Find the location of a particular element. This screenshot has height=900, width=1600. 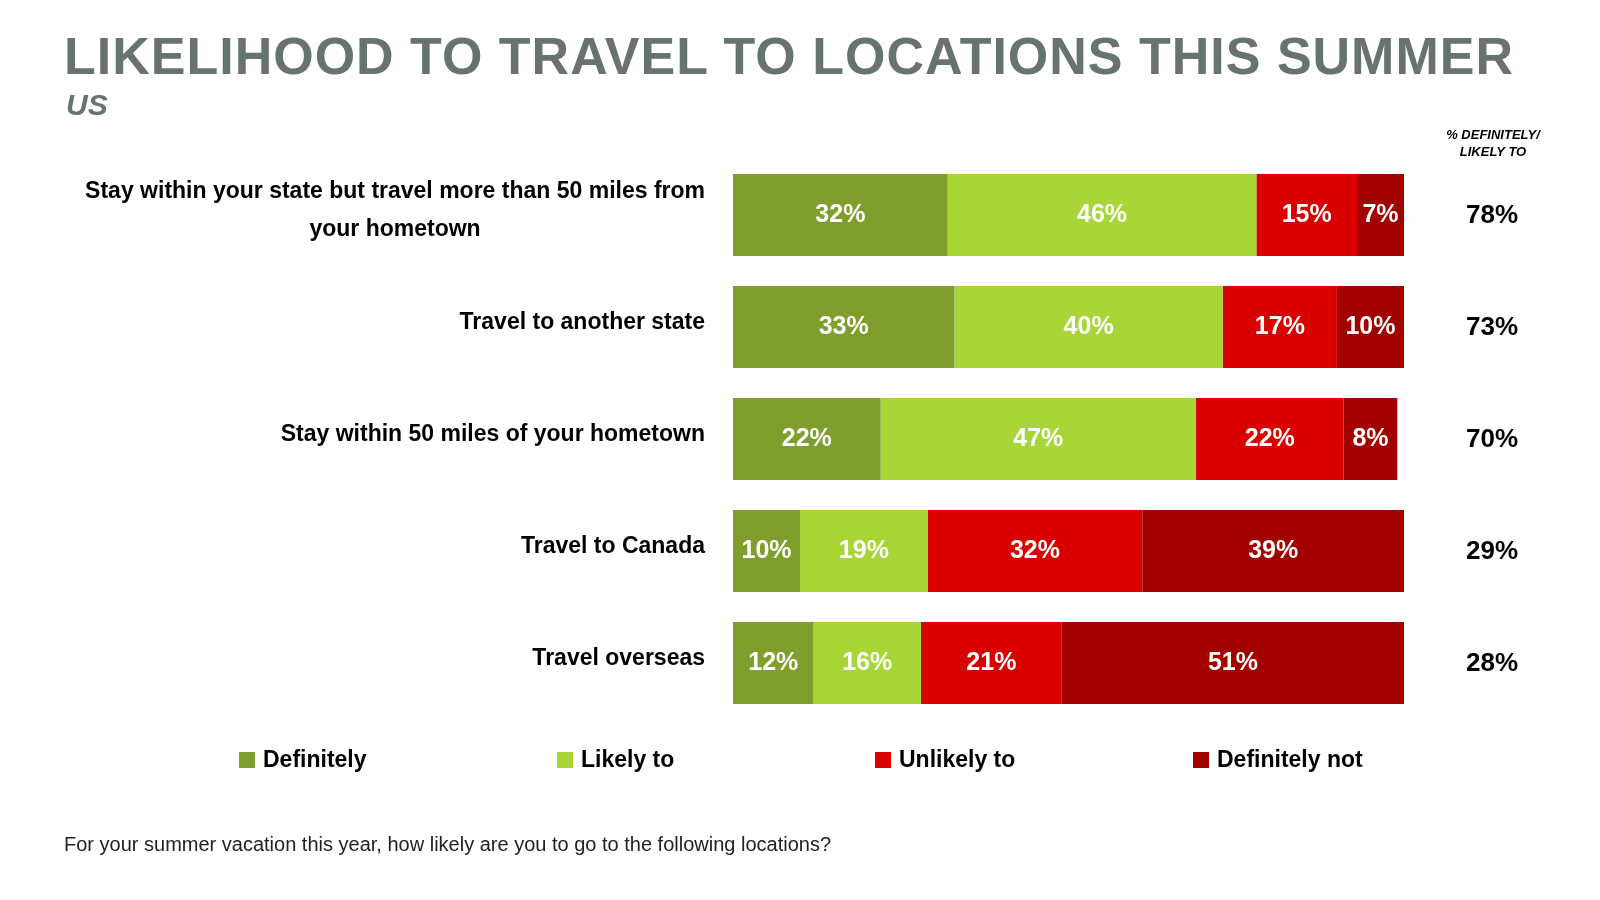

data-label: 51% is located at coordinates (1232, 660).